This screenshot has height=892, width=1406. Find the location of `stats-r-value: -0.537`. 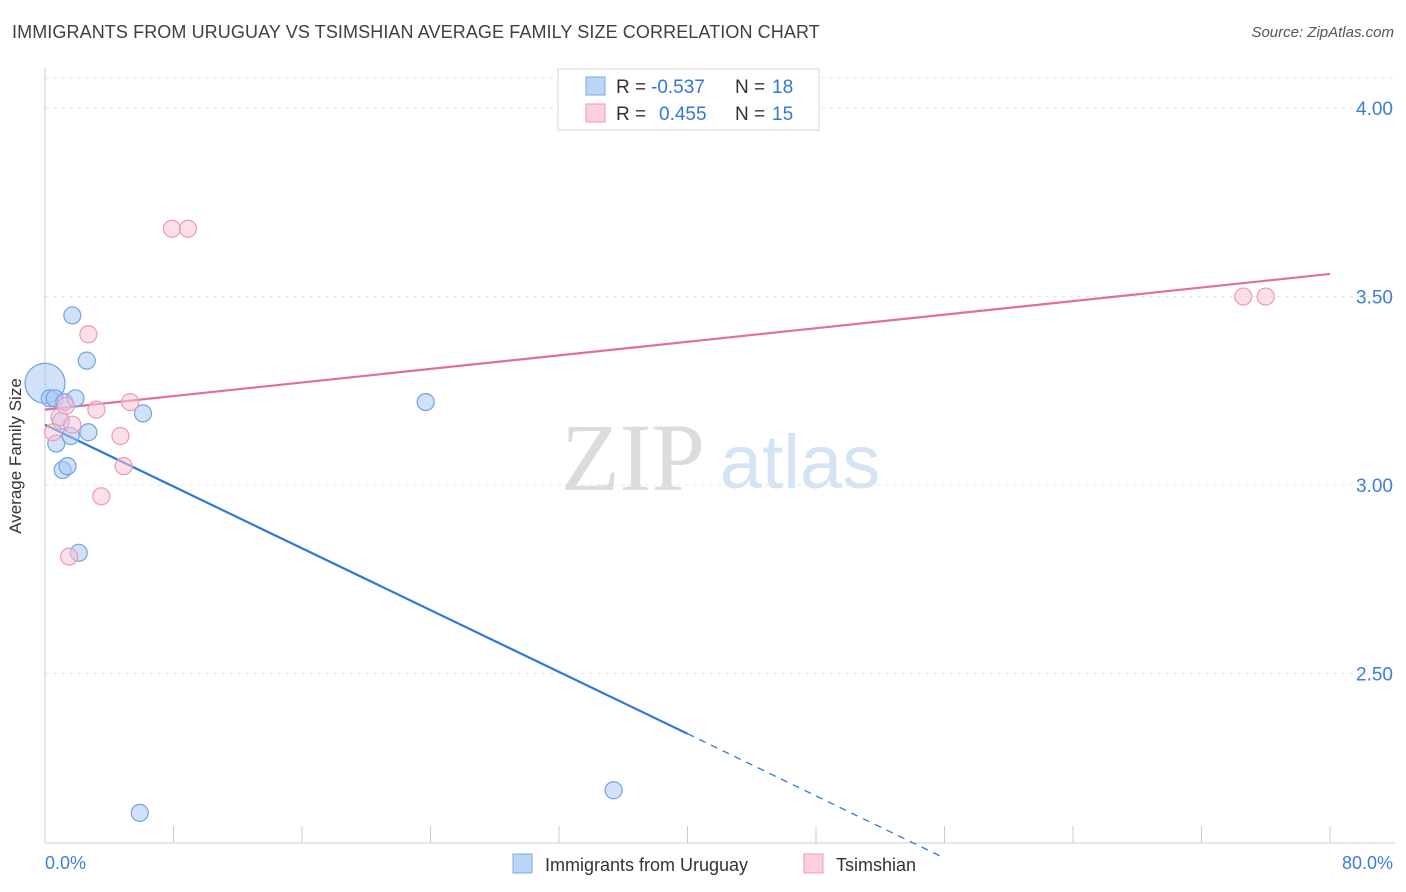

stats-r-value: -0.537 is located at coordinates (678, 87).